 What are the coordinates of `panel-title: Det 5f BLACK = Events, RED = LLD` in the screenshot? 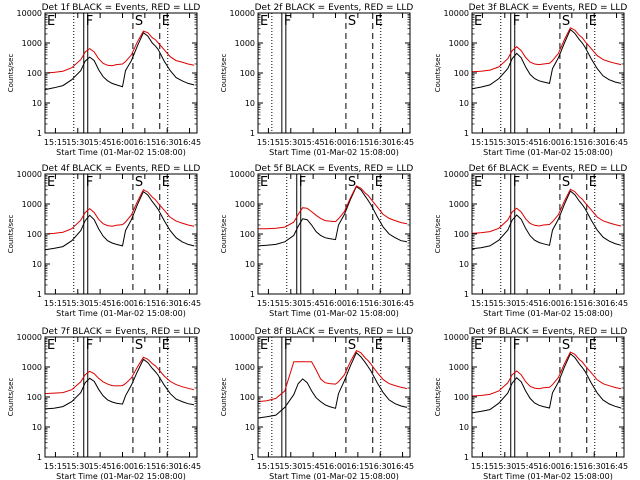 It's located at (334, 169).